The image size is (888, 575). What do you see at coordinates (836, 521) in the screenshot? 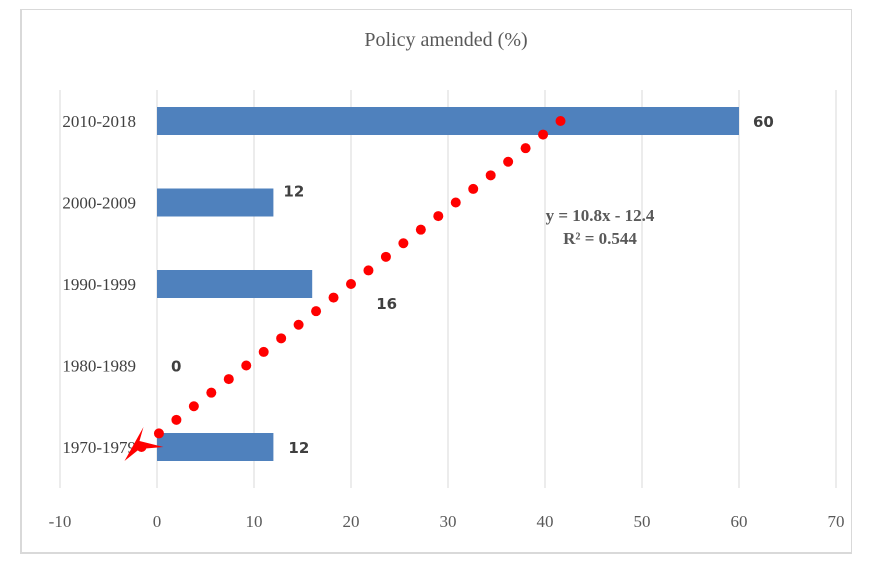
I see `x-tick-label: 70` at bounding box center [836, 521].